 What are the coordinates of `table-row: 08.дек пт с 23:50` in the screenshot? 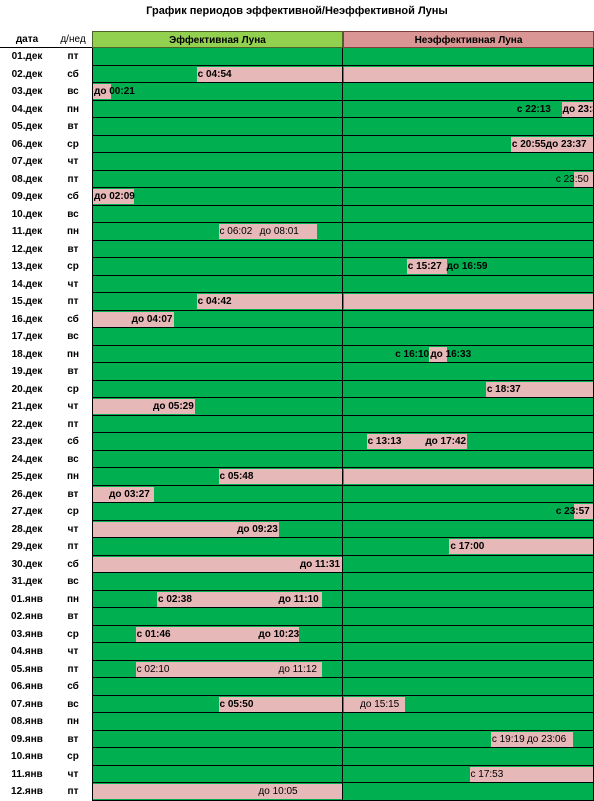 It's located at (297, 179).